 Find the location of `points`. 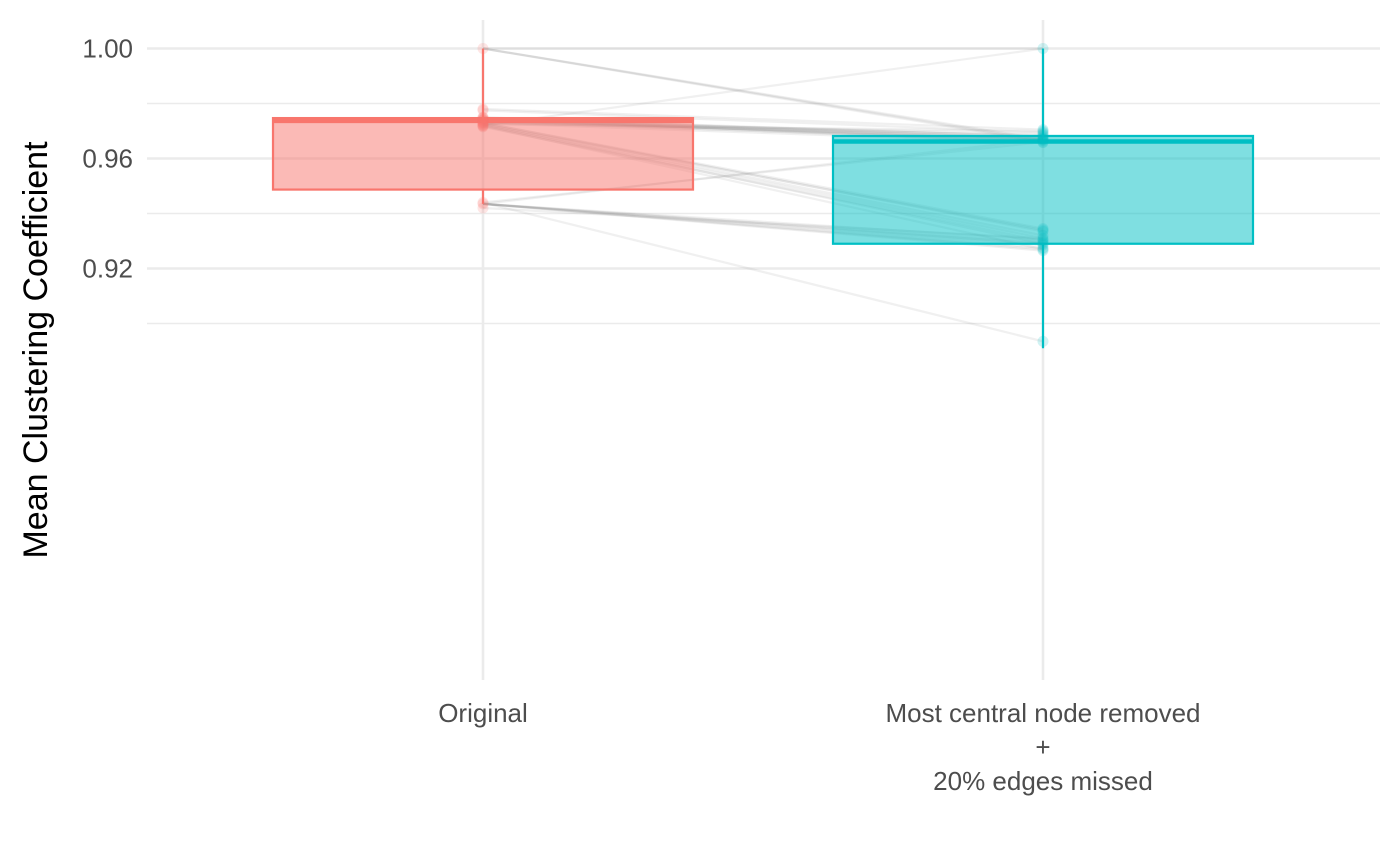

points is located at coordinates (763, 195).